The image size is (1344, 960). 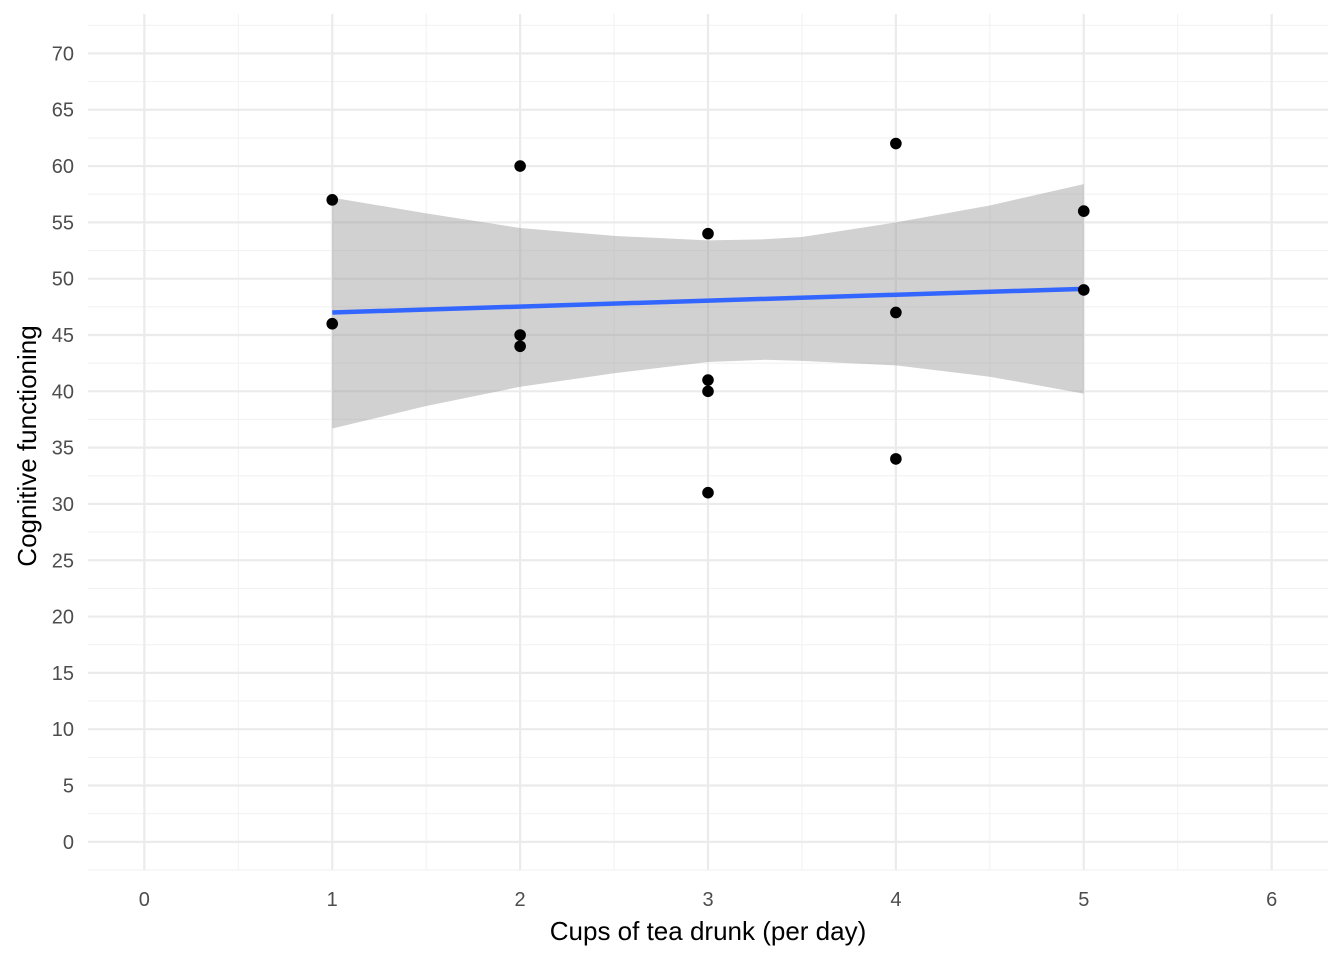 What do you see at coordinates (27, 445) in the screenshot?
I see `y-axis-title: Cognitive functioning` at bounding box center [27, 445].